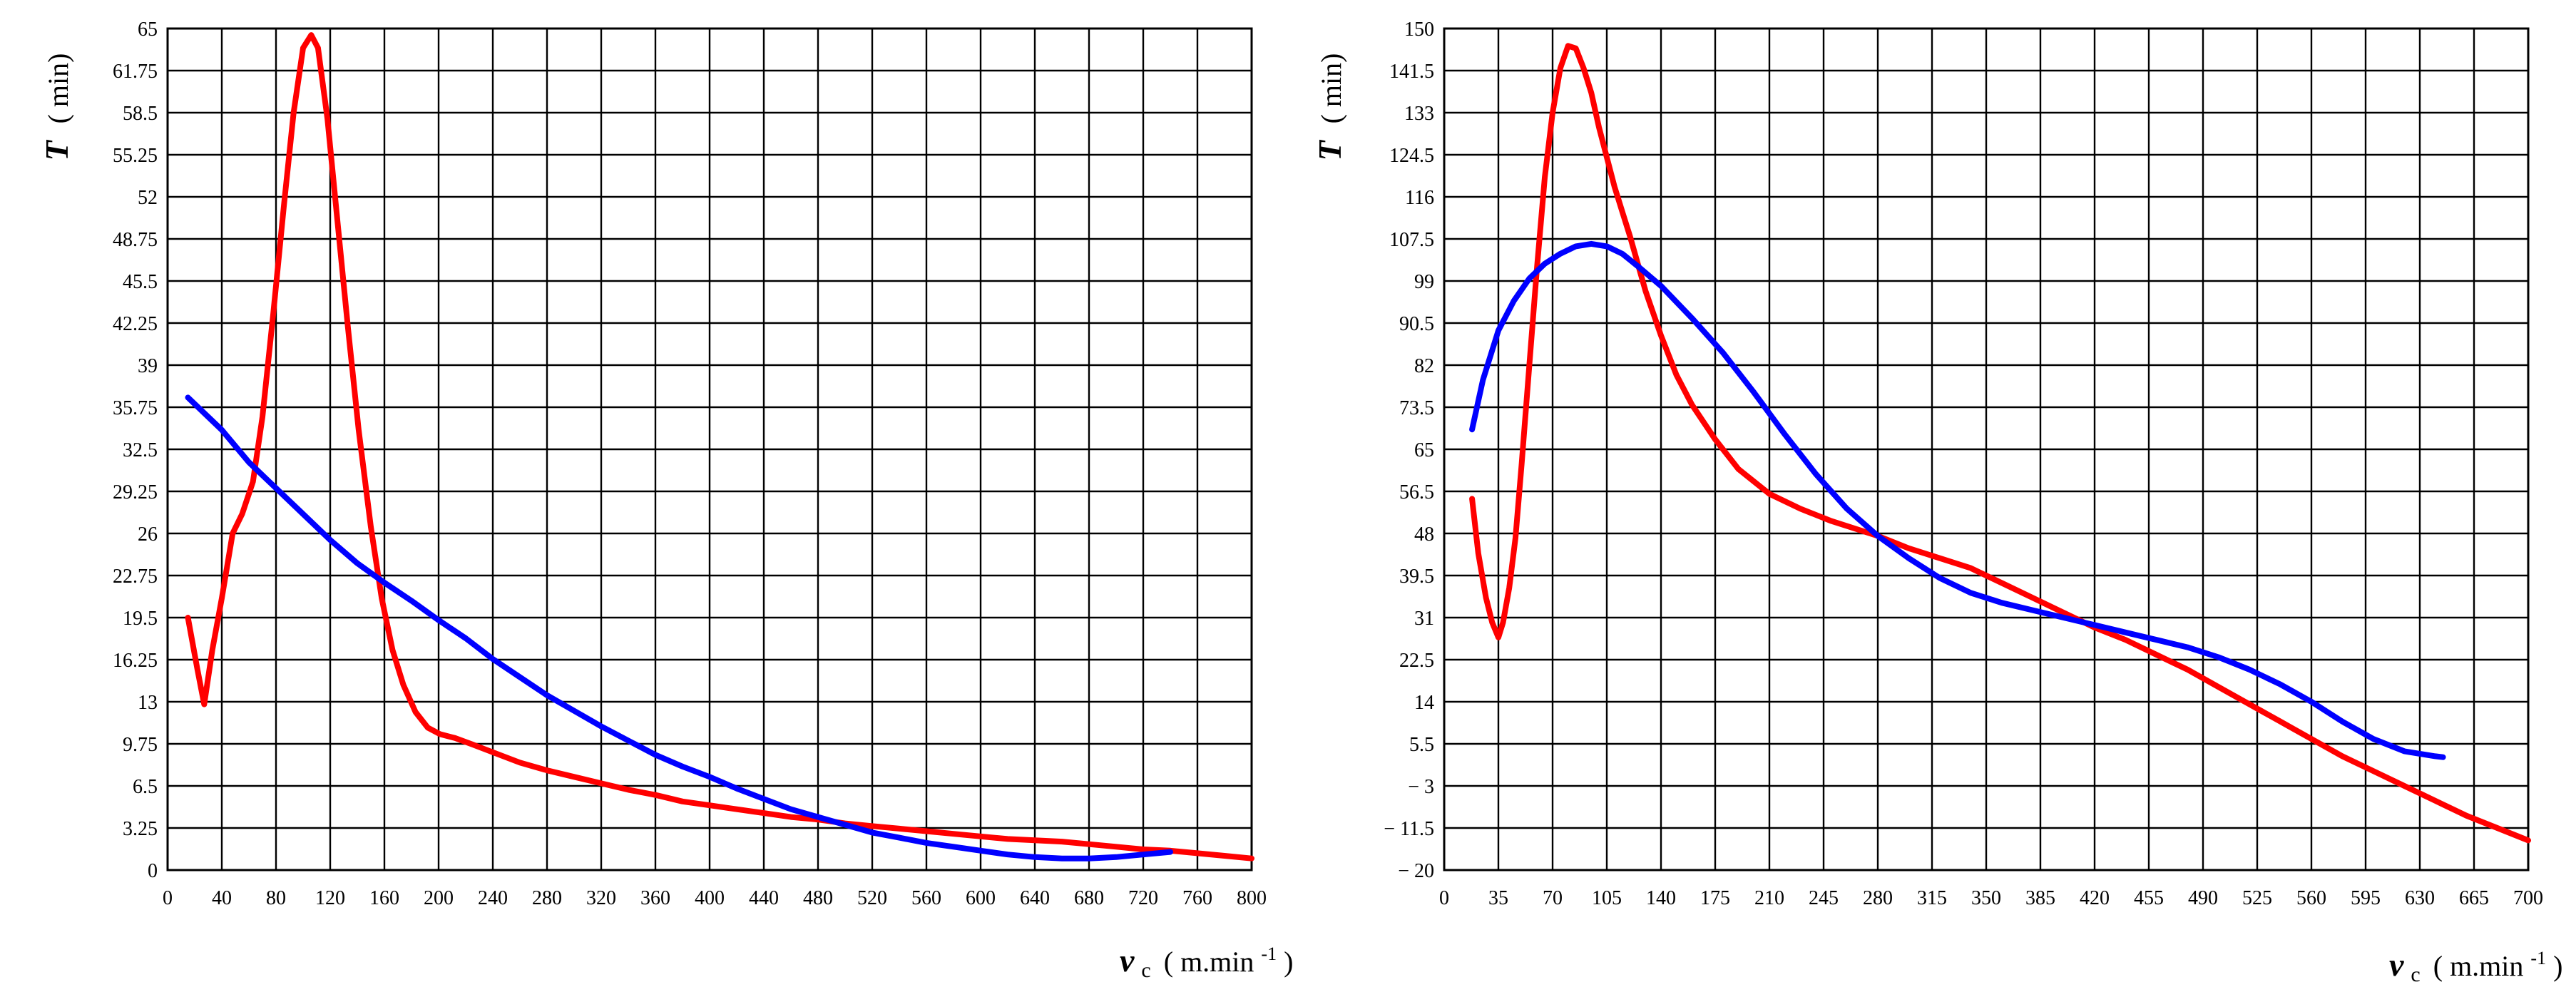 This screenshot has height=1002, width=2576. Describe the element at coordinates (148, 30) in the screenshot. I see `chart-left-ytick-label-20: 65` at that location.